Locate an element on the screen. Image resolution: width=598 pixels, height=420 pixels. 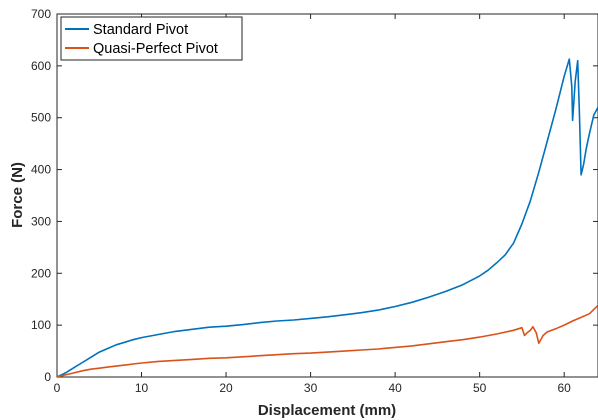
y-tick-label: 500 is located at coordinates (41, 118).